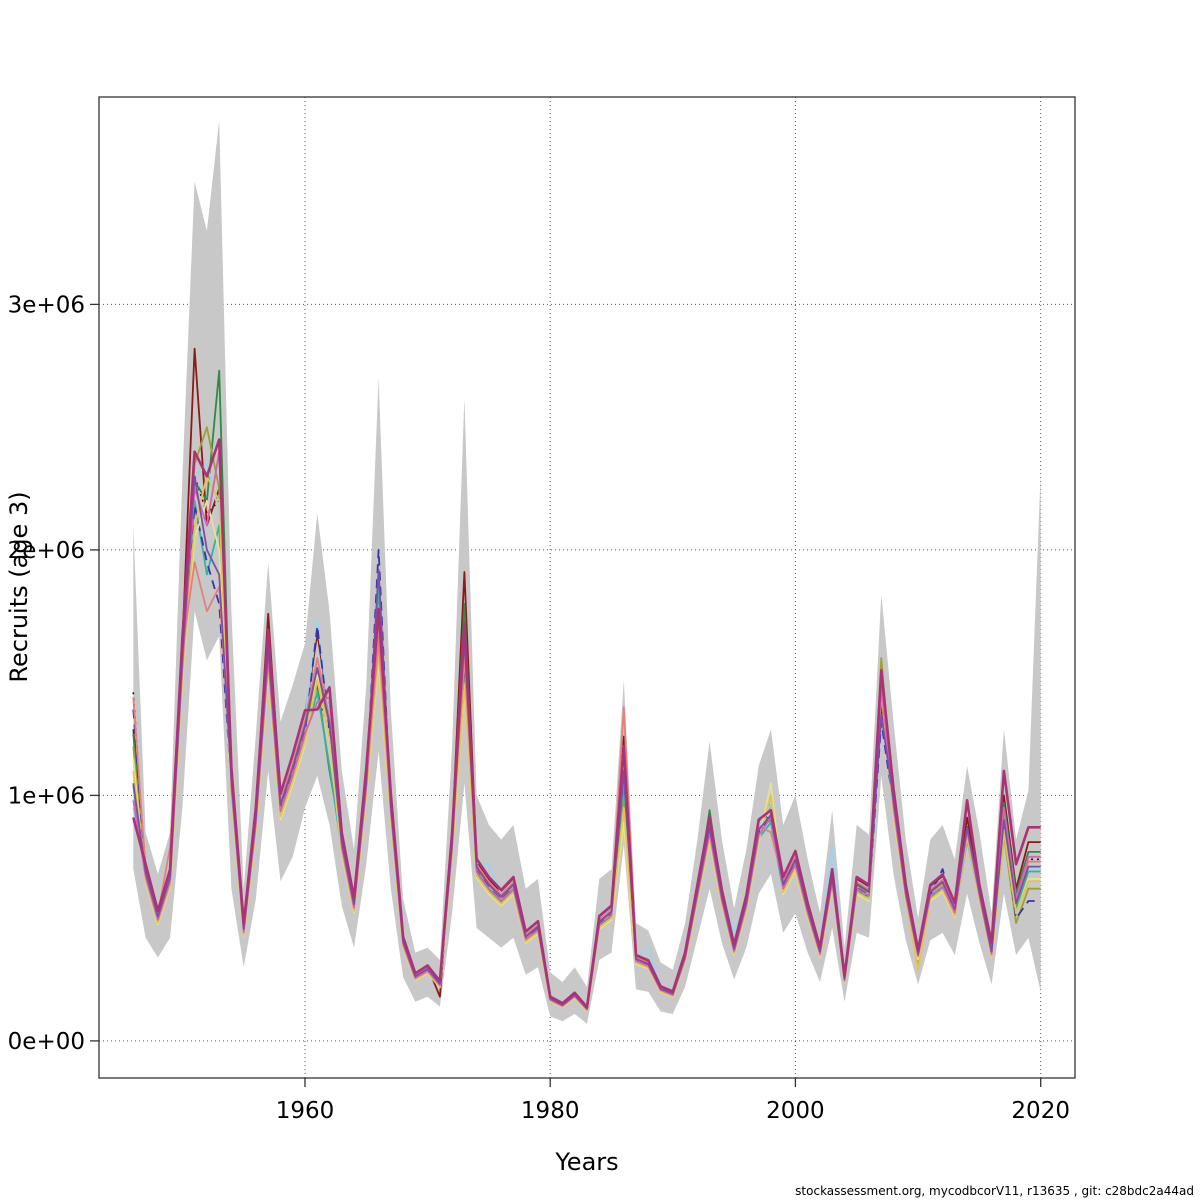 This screenshot has height=1200, width=1200. Describe the element at coordinates (795, 1111) in the screenshot. I see `tick-label-x-2000: 2000` at that location.